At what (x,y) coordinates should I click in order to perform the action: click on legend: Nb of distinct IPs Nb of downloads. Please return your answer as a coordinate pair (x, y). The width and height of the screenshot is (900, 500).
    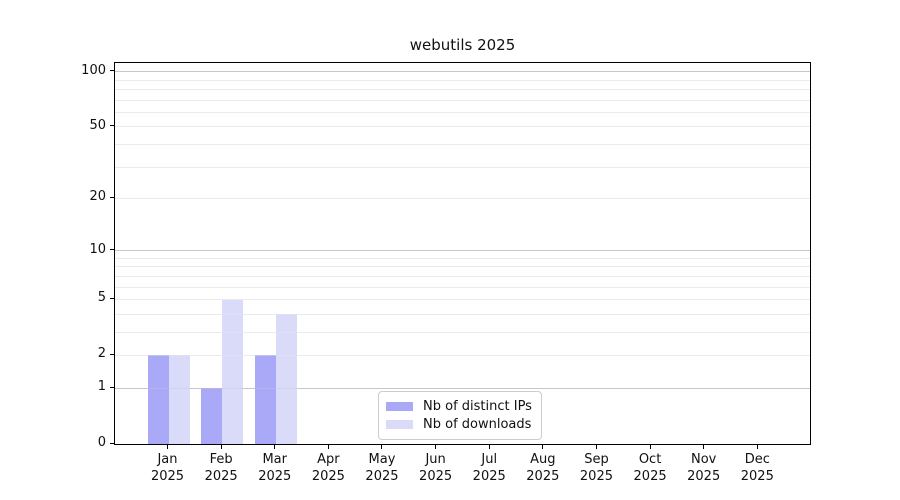
    Looking at the image, I should click on (460, 415).